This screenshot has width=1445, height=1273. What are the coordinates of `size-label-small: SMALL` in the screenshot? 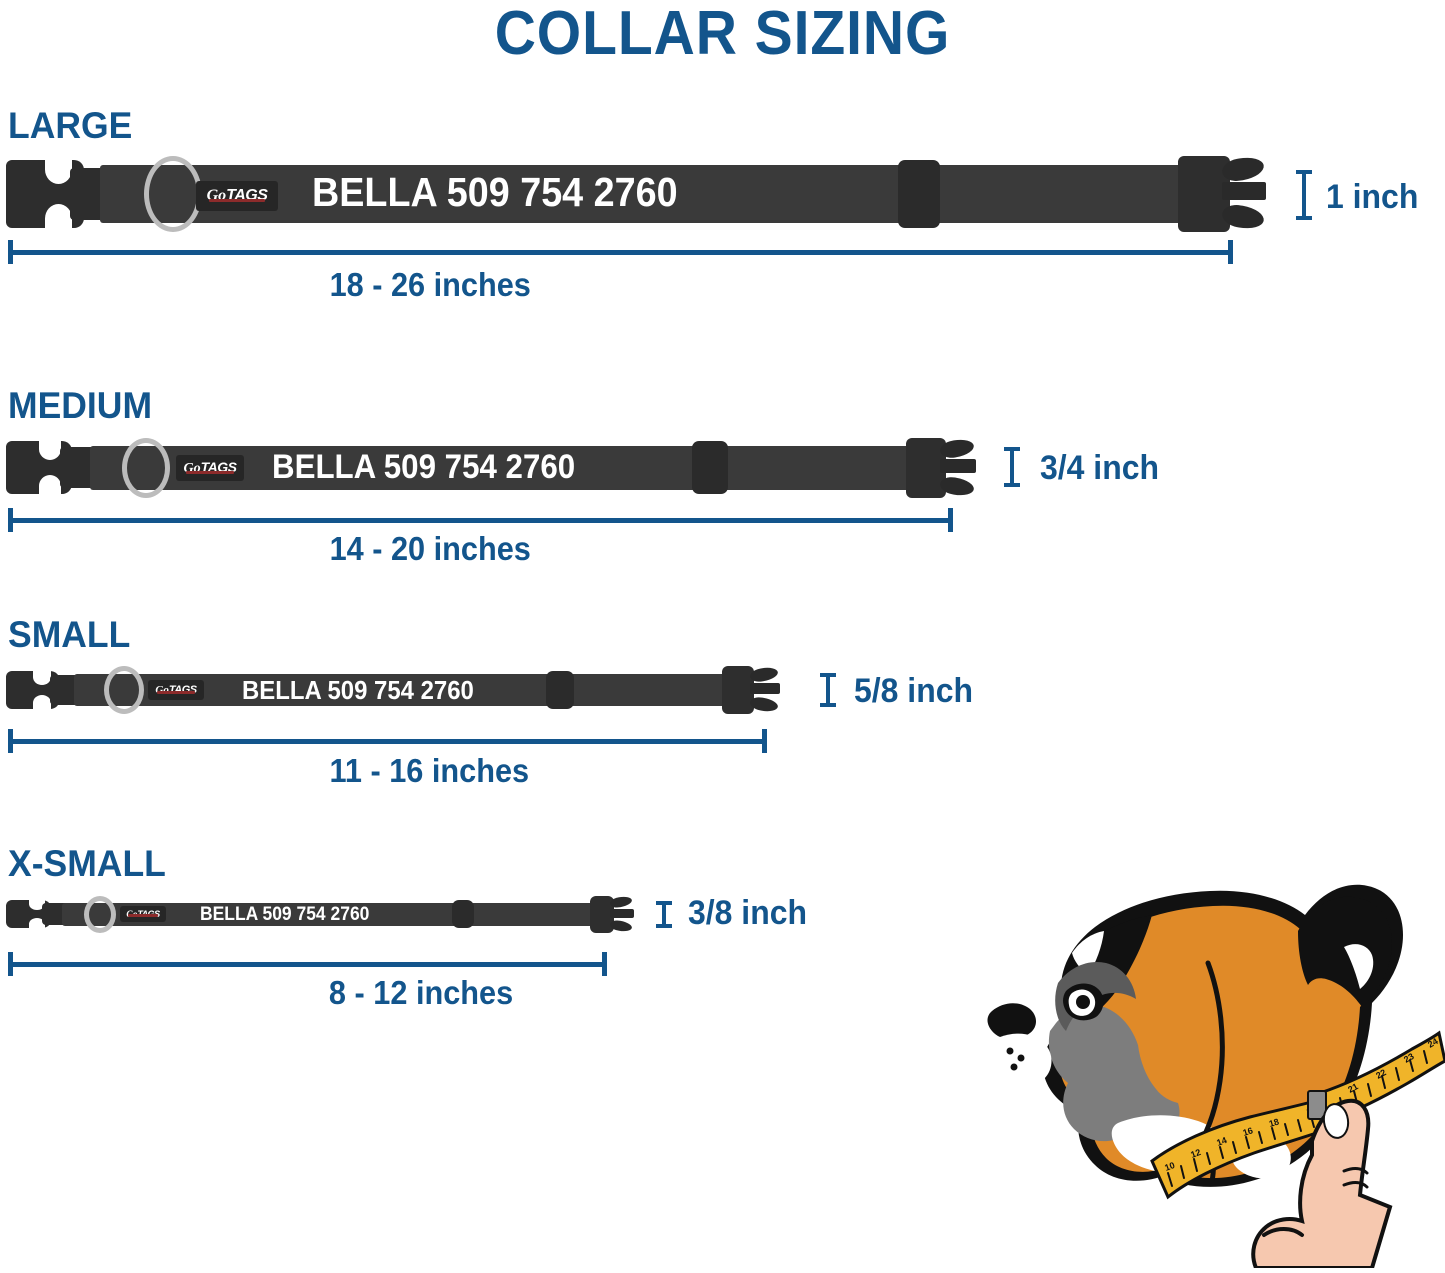 It's located at (69, 634).